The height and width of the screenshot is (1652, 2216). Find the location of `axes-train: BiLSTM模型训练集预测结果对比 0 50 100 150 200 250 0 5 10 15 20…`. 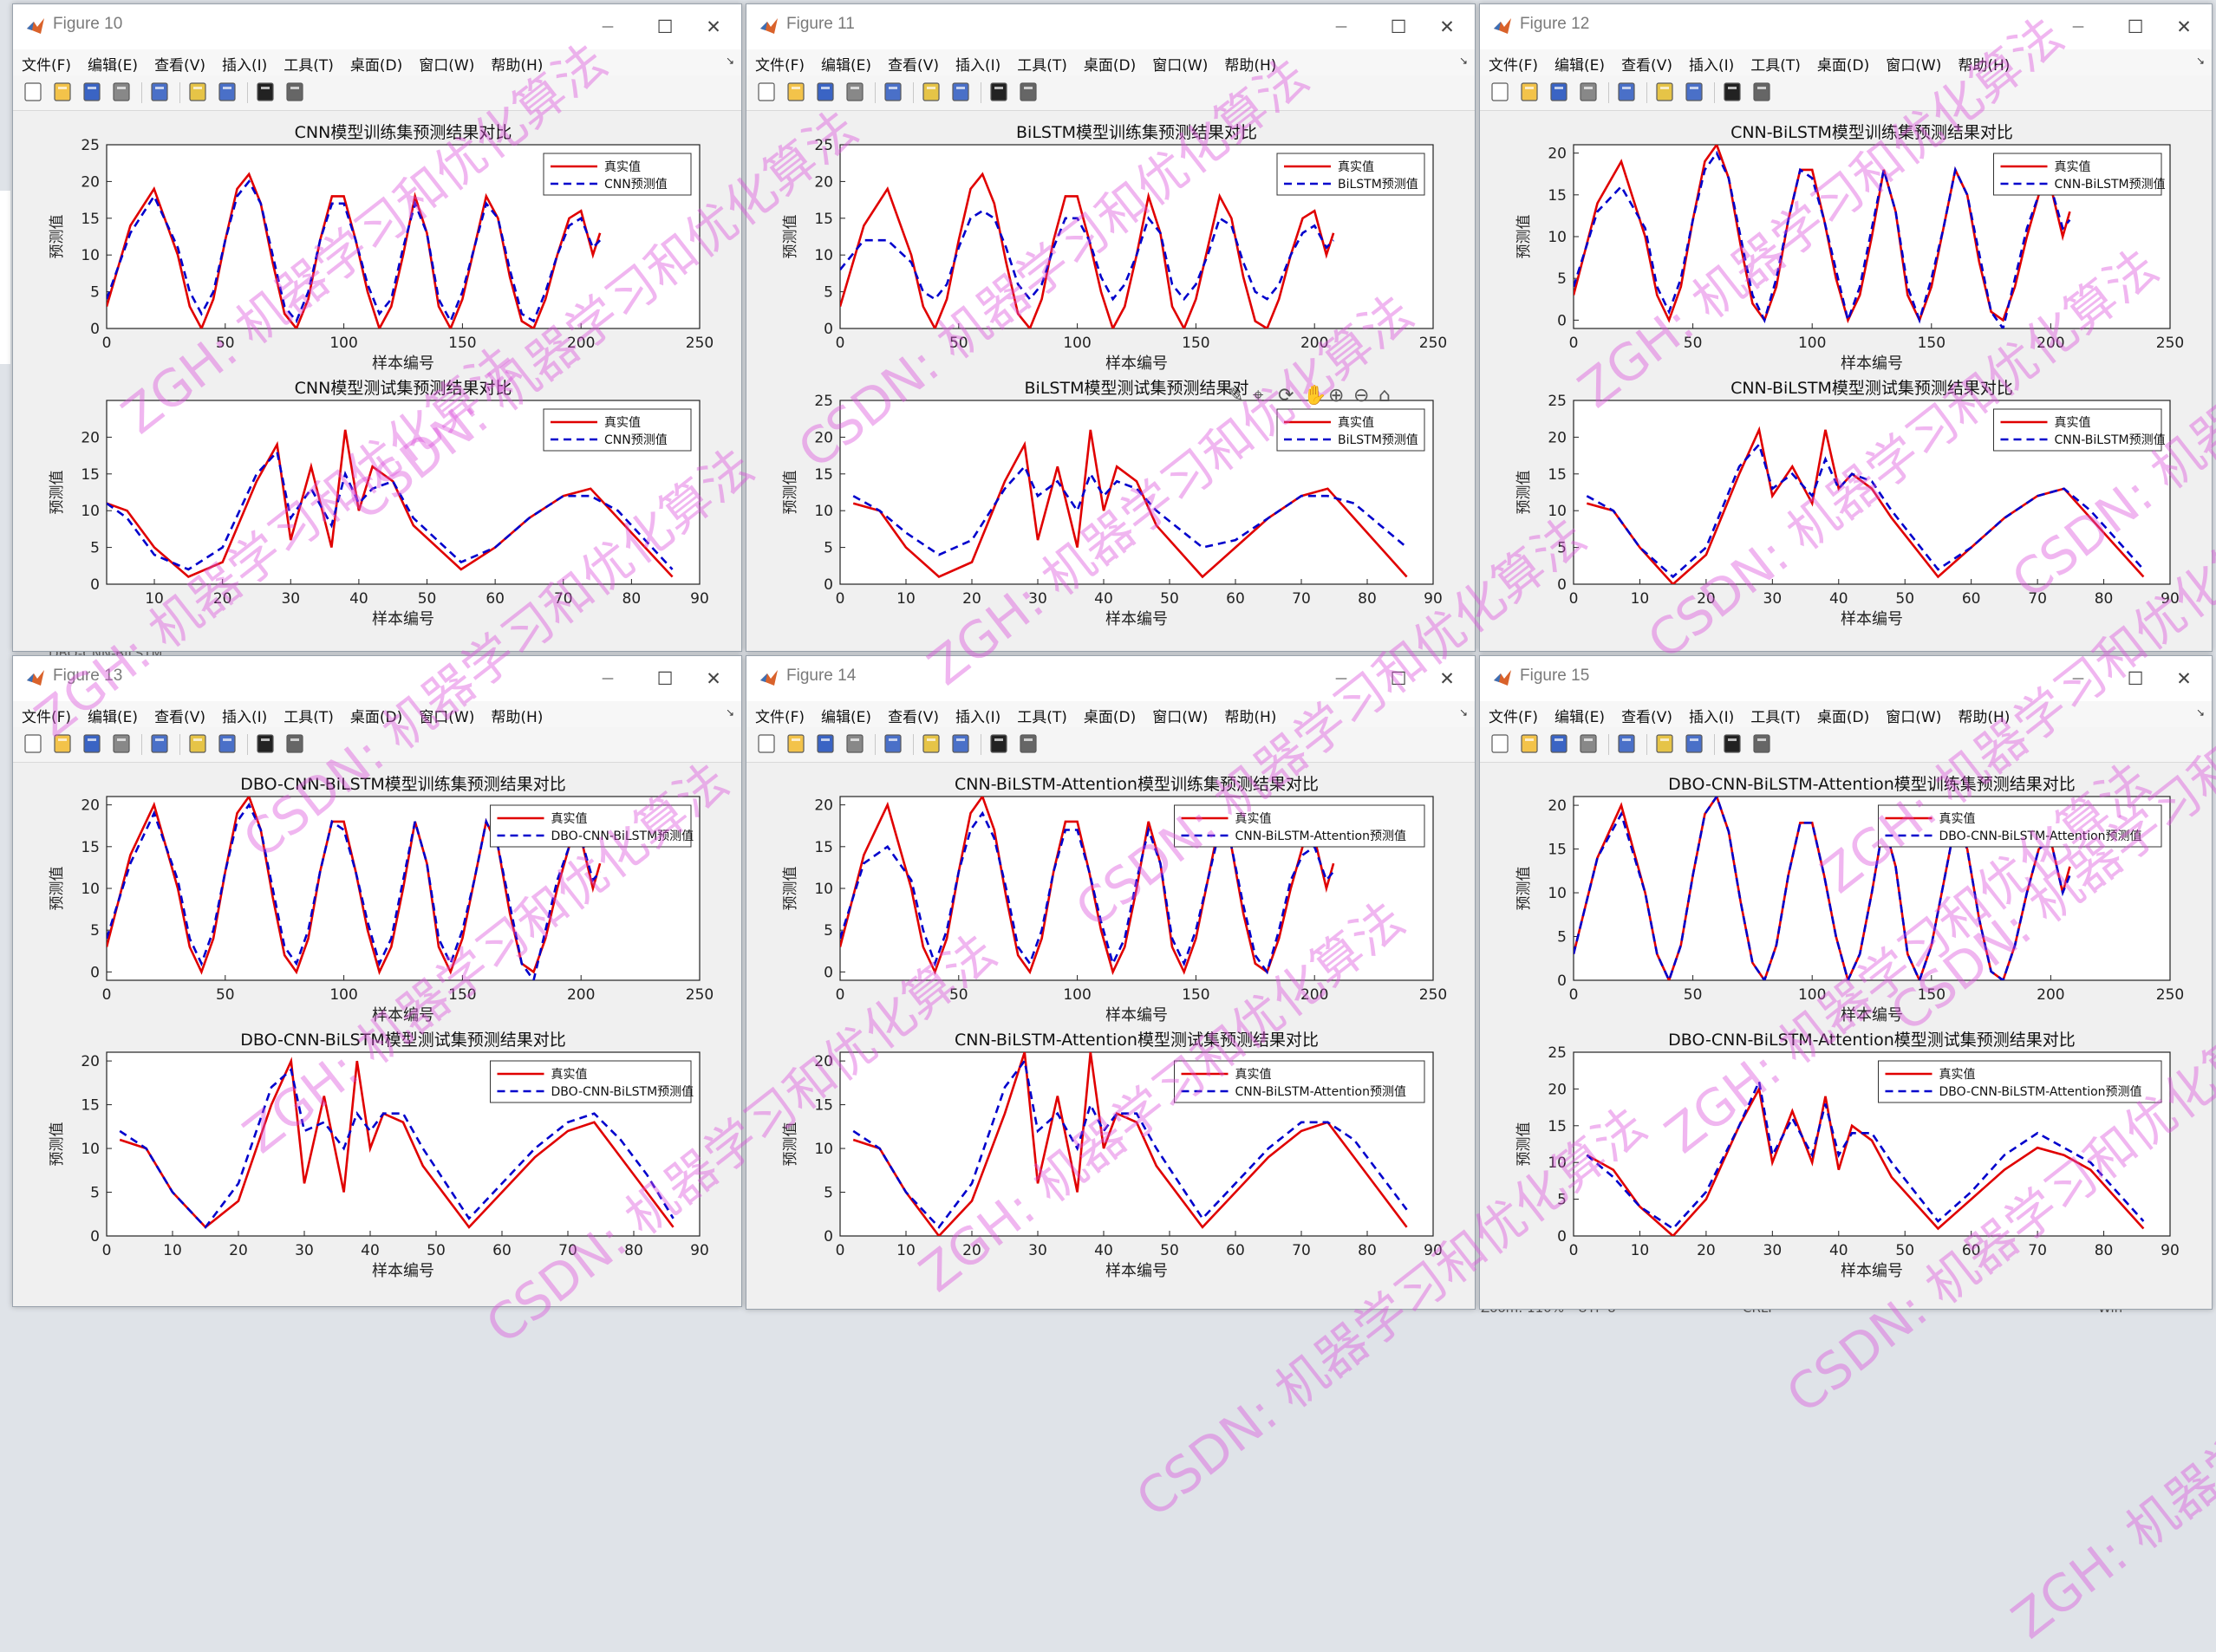

axes-train: BiLSTM模型训练集预测结果对比 0 50 100 150 200 250 0 5 10 15 20… is located at coordinates (1114, 248).